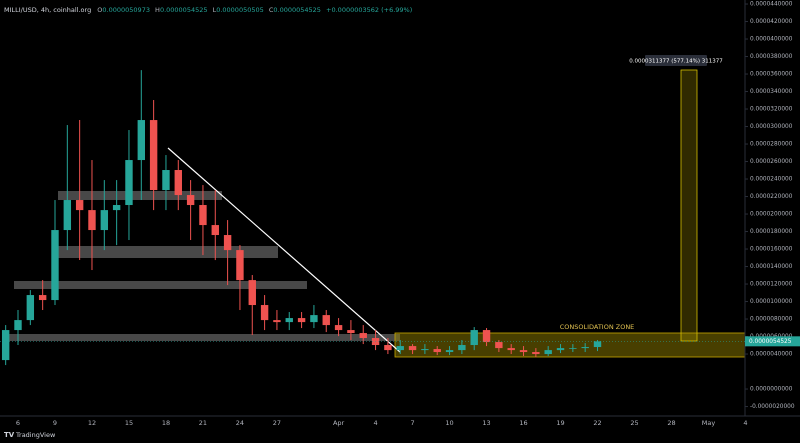 The height and width of the screenshot is (443, 800). I want to click on y-tick-label: 0.0000080000, so click(771, 320).